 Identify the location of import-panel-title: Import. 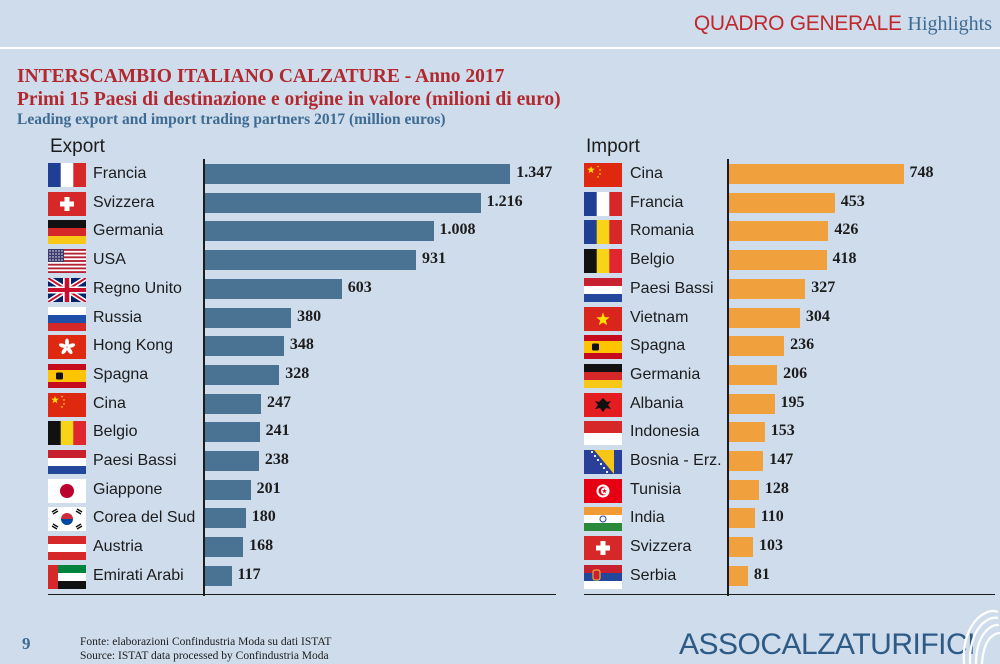
(613, 146).